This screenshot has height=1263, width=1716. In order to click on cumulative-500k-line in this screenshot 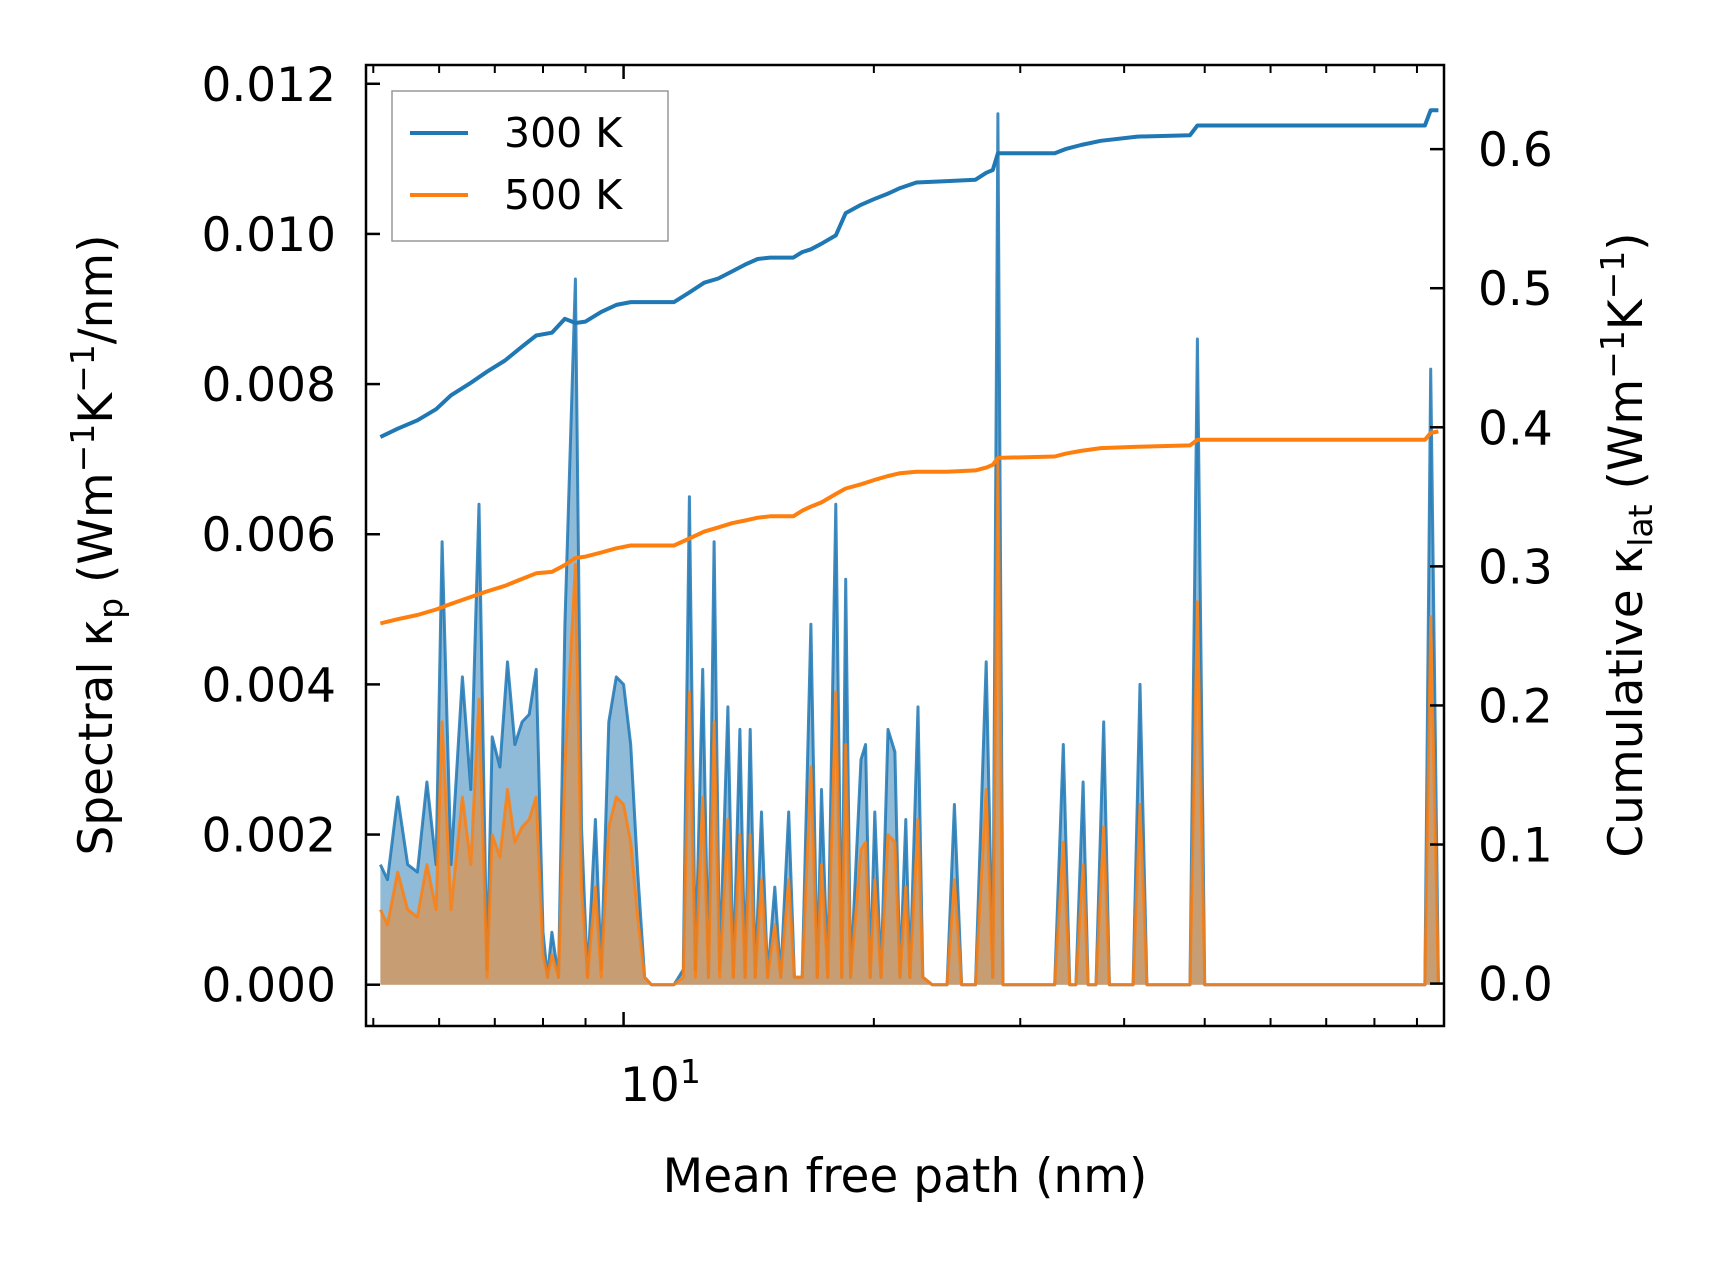, I will do `click(909, 527)`.